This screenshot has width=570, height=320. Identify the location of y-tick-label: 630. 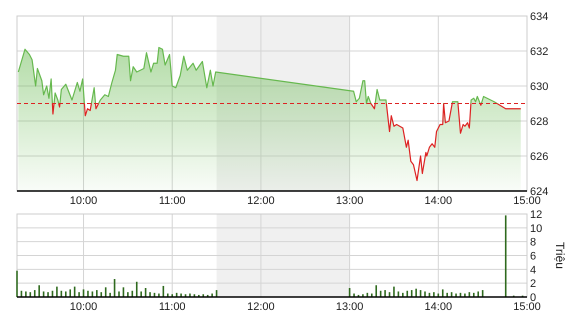
(539, 87).